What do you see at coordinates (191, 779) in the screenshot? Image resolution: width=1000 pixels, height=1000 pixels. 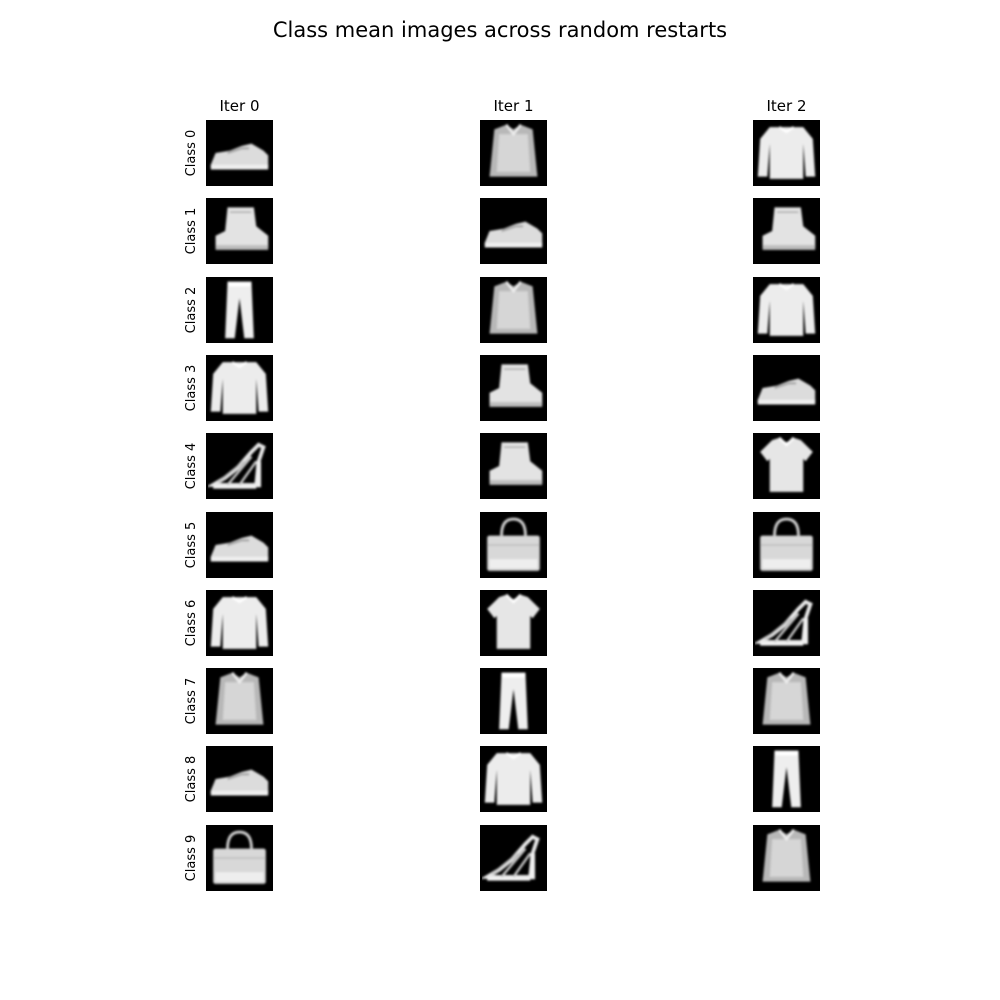 I see `row-label-class-8: Class 8` at bounding box center [191, 779].